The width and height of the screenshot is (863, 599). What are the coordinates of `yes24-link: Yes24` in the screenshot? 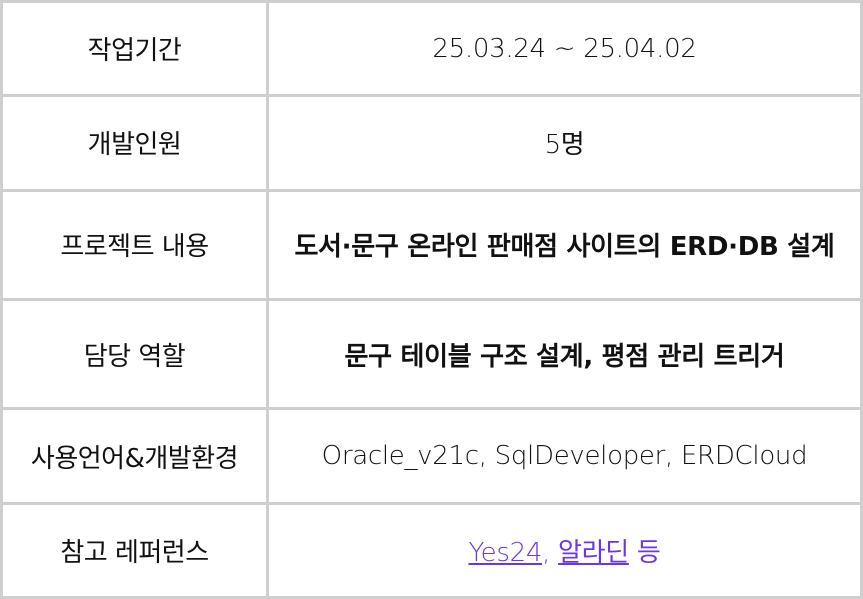 It's located at (505, 552).